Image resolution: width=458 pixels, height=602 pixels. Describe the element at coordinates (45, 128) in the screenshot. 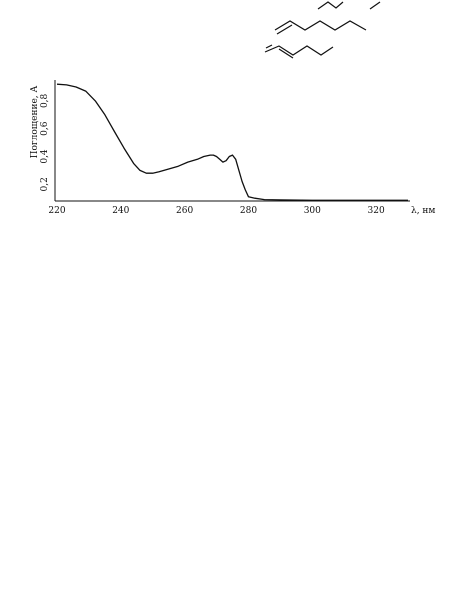

I see `y-tick-label: 0,6` at that location.